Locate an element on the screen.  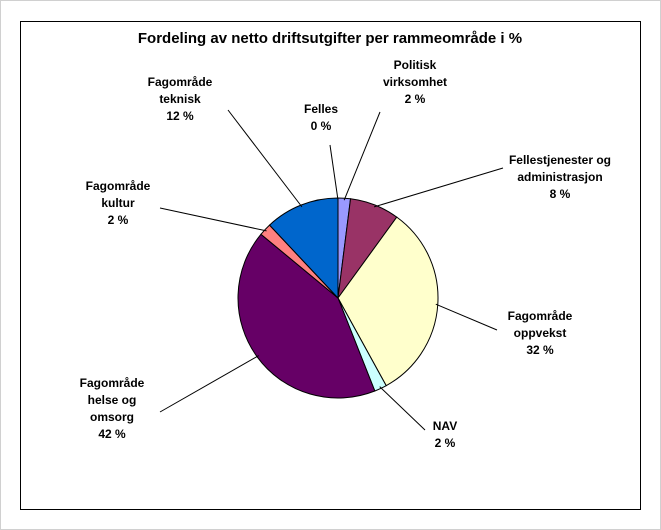
data-label: Politisk virksomhet 2 % is located at coordinates (415, 82).